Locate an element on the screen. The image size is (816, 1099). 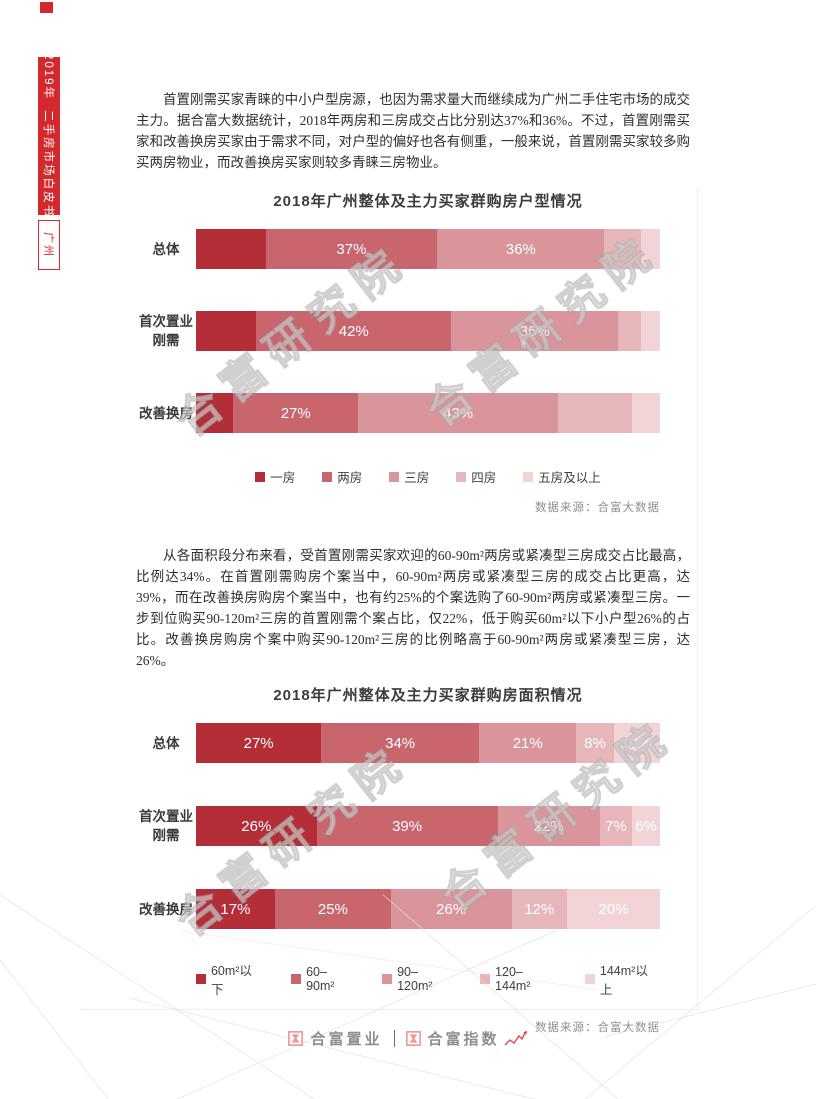
sidebar-title-text: 2019年二手房市场白皮书 is located at coordinates (49, 135).